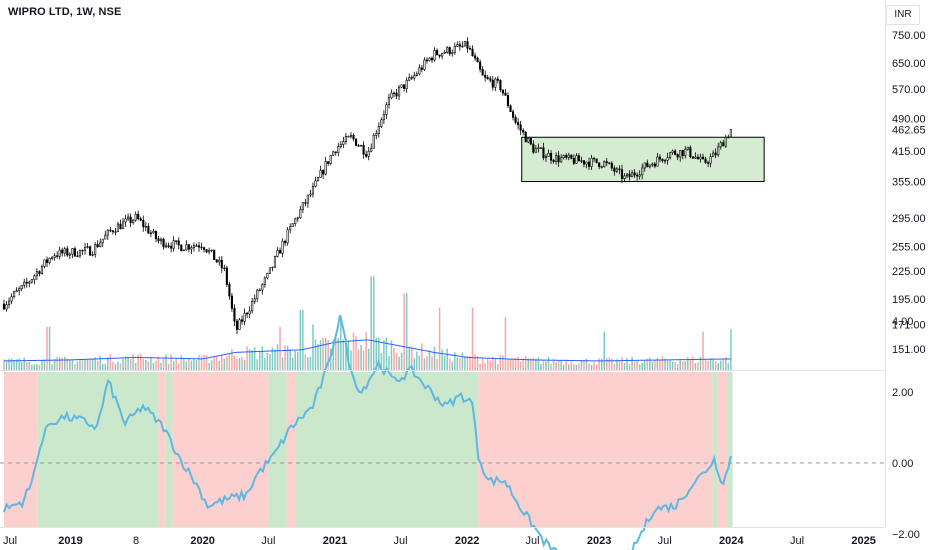 The height and width of the screenshot is (550, 932). I want to click on volume-ma-line, so click(367, 350).